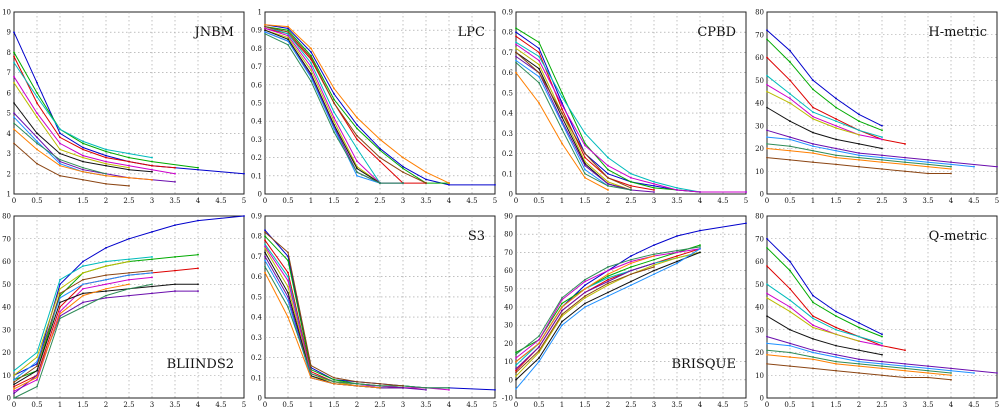 This screenshot has width=1006, height=413. Describe the element at coordinates (6, 285) in the screenshot. I see `y-tick-label: 50` at that location.